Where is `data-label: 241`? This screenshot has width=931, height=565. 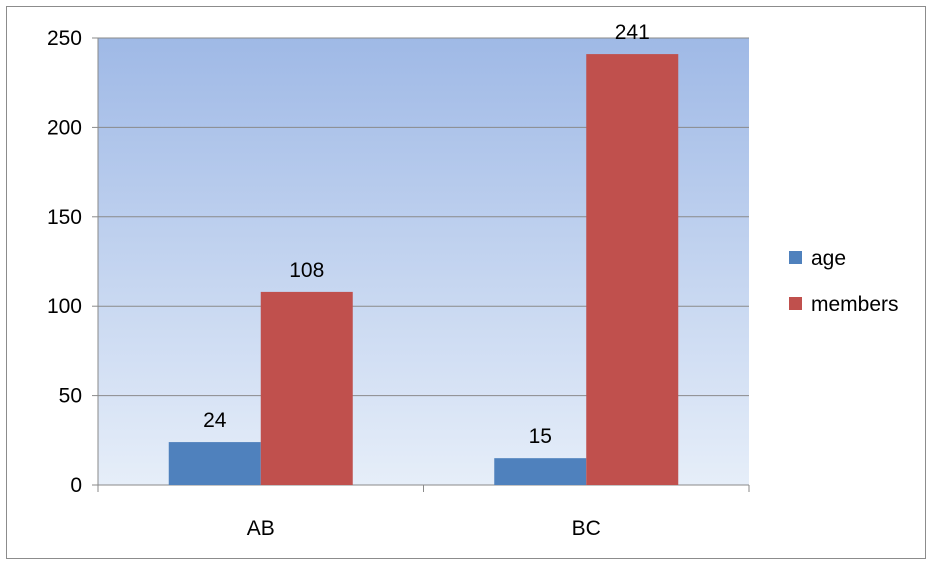 data-label: 241 is located at coordinates (632, 32).